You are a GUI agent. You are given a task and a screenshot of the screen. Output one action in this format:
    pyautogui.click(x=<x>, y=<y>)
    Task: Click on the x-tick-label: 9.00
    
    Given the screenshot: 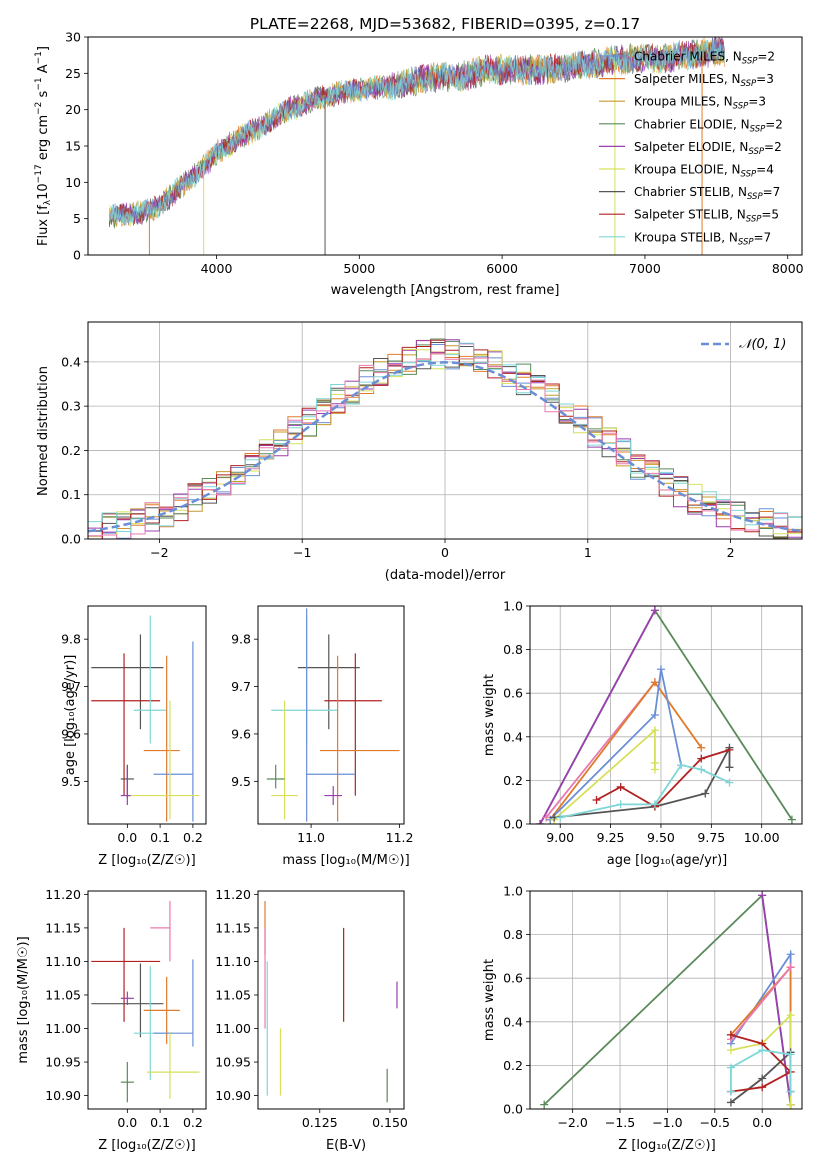 What is the action you would take?
    pyautogui.click(x=560, y=837)
    